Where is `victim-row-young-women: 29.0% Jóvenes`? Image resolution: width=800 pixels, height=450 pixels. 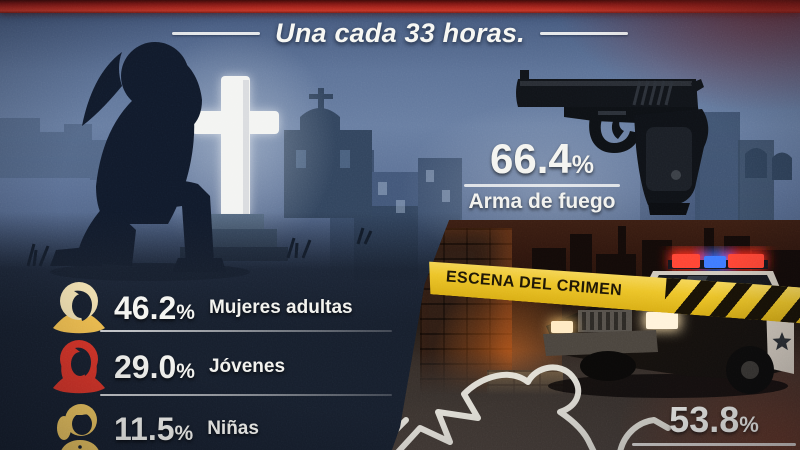 victim-row-young-women: 29.0% Jóvenes is located at coordinates (167, 367).